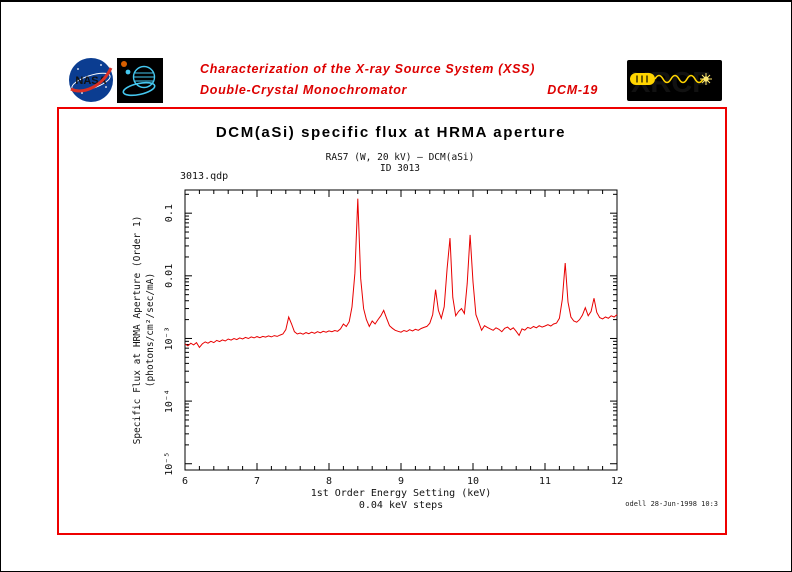  Describe the element at coordinates (150, 330) in the screenshot. I see `y-axis-units-label: (photons/cm²/sec/mA)` at that location.